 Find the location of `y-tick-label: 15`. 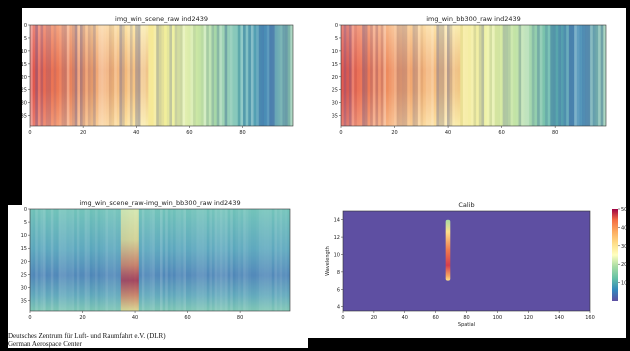

y-tick-label: 15 is located at coordinates (335, 65).